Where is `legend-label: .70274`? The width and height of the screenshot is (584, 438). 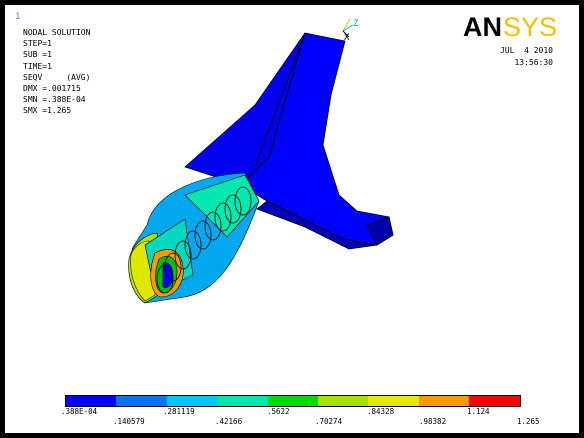
legend-label: .70274 is located at coordinates (329, 421).